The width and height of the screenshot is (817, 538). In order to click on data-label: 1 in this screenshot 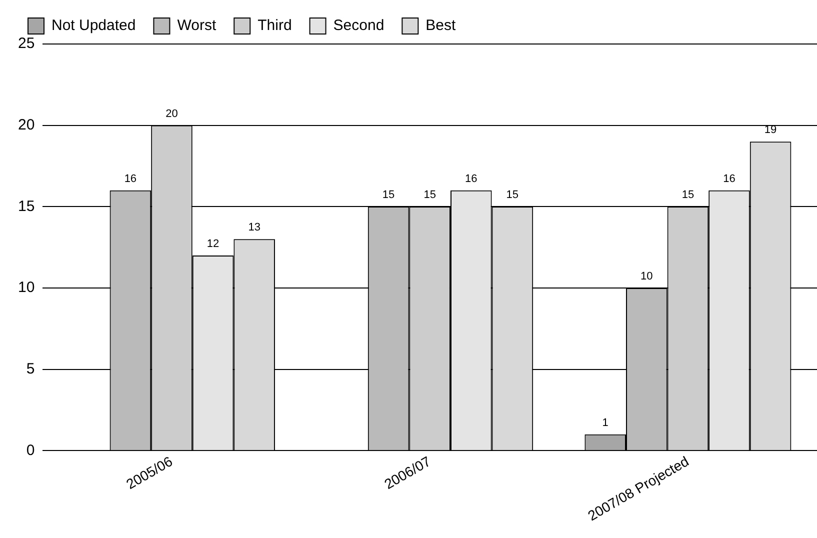, I will do `click(605, 422)`.